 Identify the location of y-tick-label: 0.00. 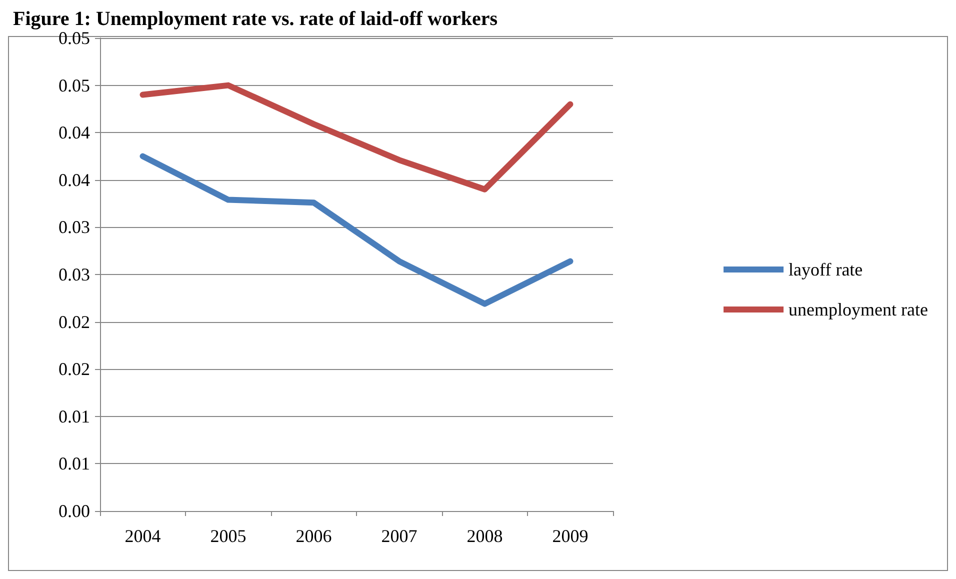
(74, 511).